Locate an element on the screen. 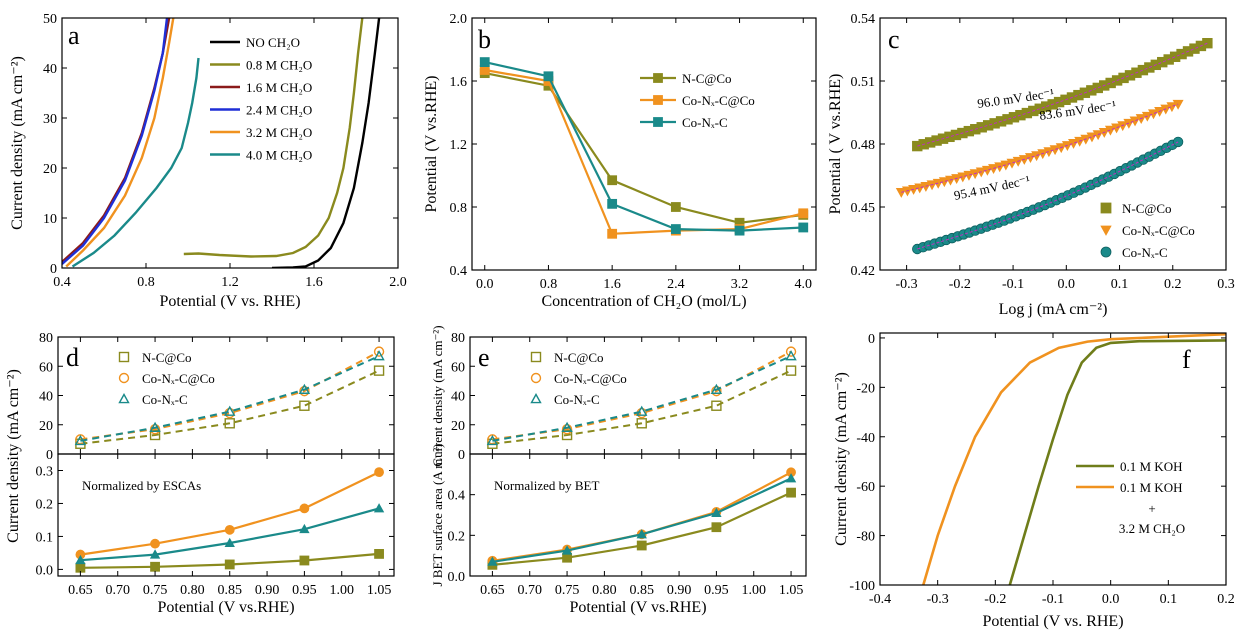 This screenshot has width=1255, height=640. y-tick-label: 10 is located at coordinates (50, 219).